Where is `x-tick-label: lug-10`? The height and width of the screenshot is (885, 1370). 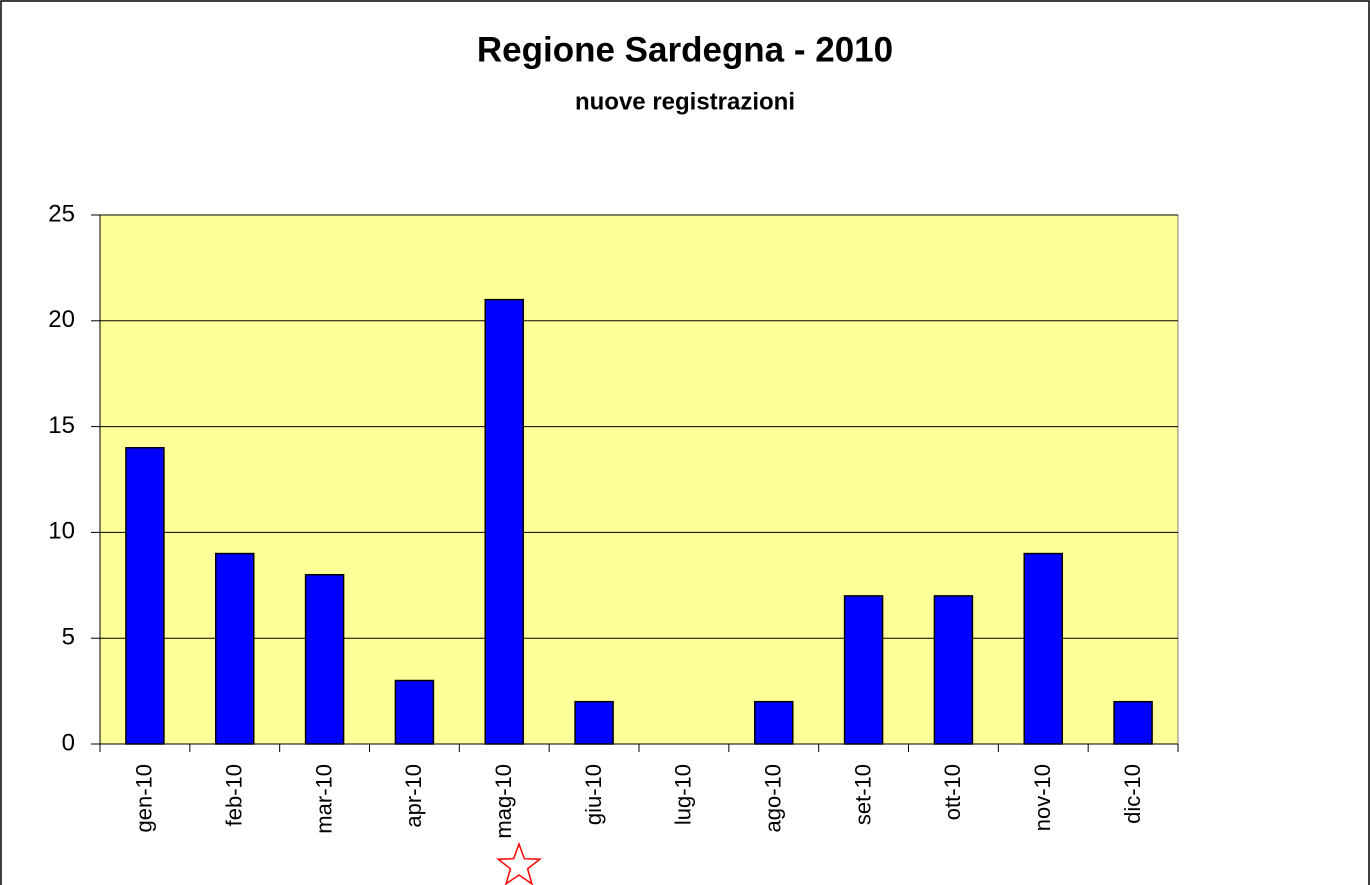
x-tick-label: lug-10 is located at coordinates (683, 794).